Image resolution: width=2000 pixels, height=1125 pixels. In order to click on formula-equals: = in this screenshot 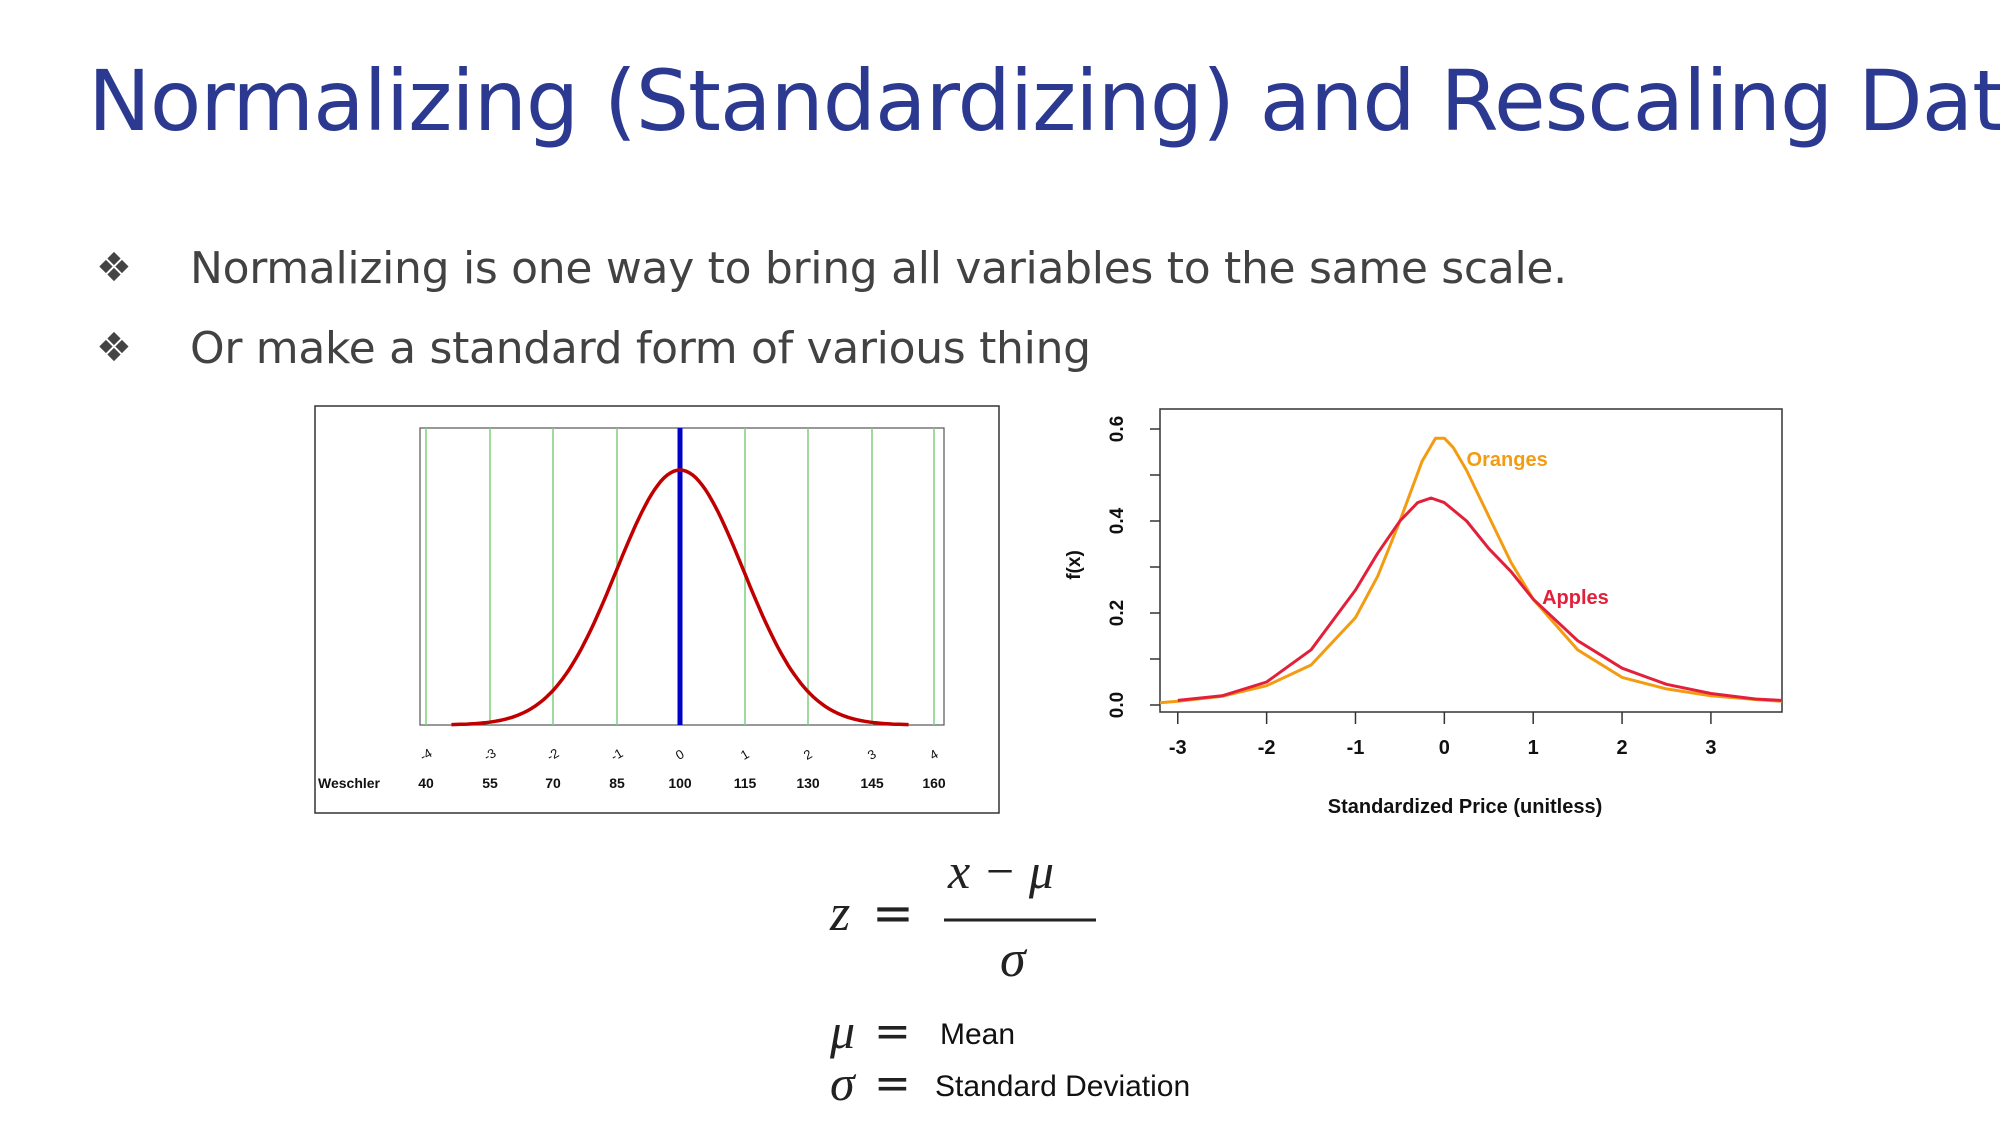, I will do `click(893, 913)`.